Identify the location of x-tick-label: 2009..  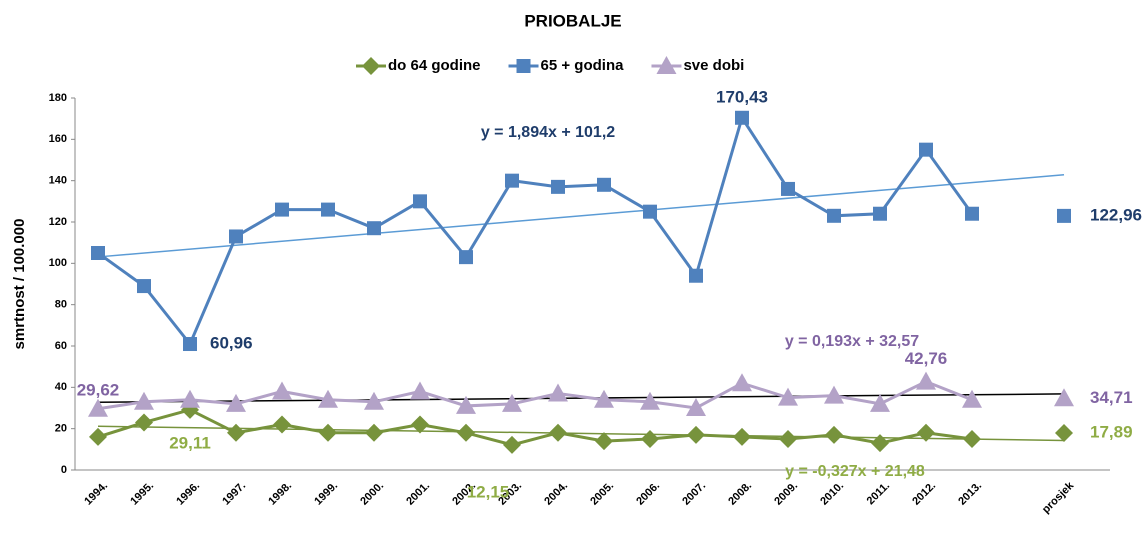
(786, 494).